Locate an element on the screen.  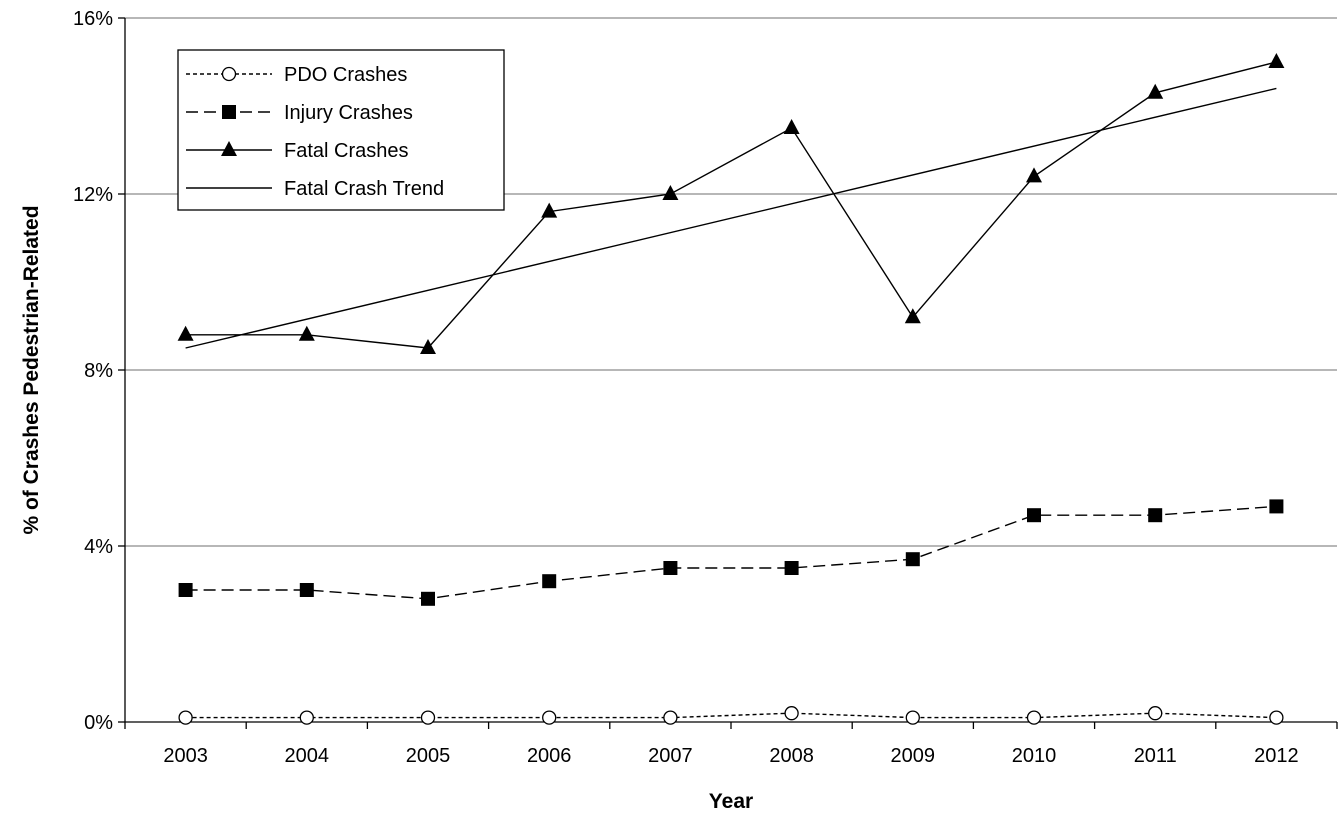
x-tick-label: 2005 is located at coordinates (428, 756).